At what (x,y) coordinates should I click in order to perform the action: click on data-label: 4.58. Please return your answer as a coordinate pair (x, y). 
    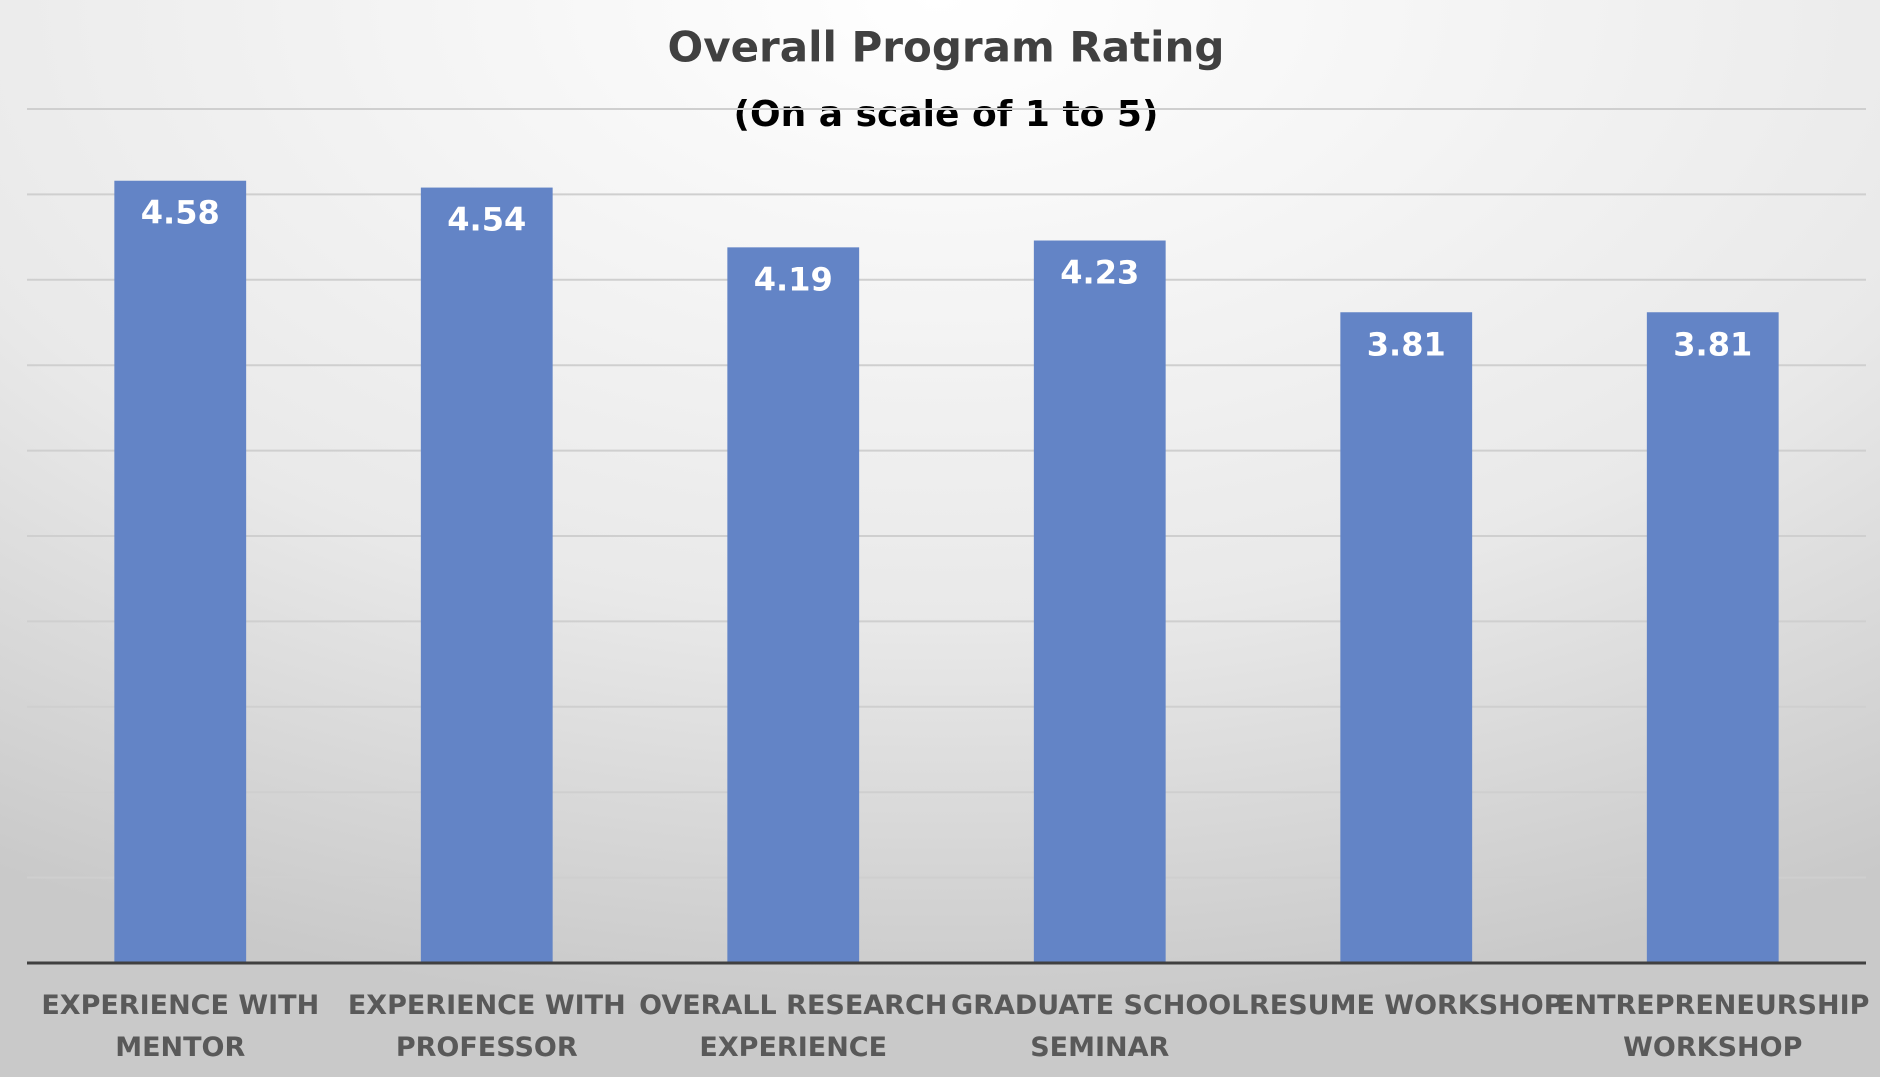
    Looking at the image, I should click on (180, 213).